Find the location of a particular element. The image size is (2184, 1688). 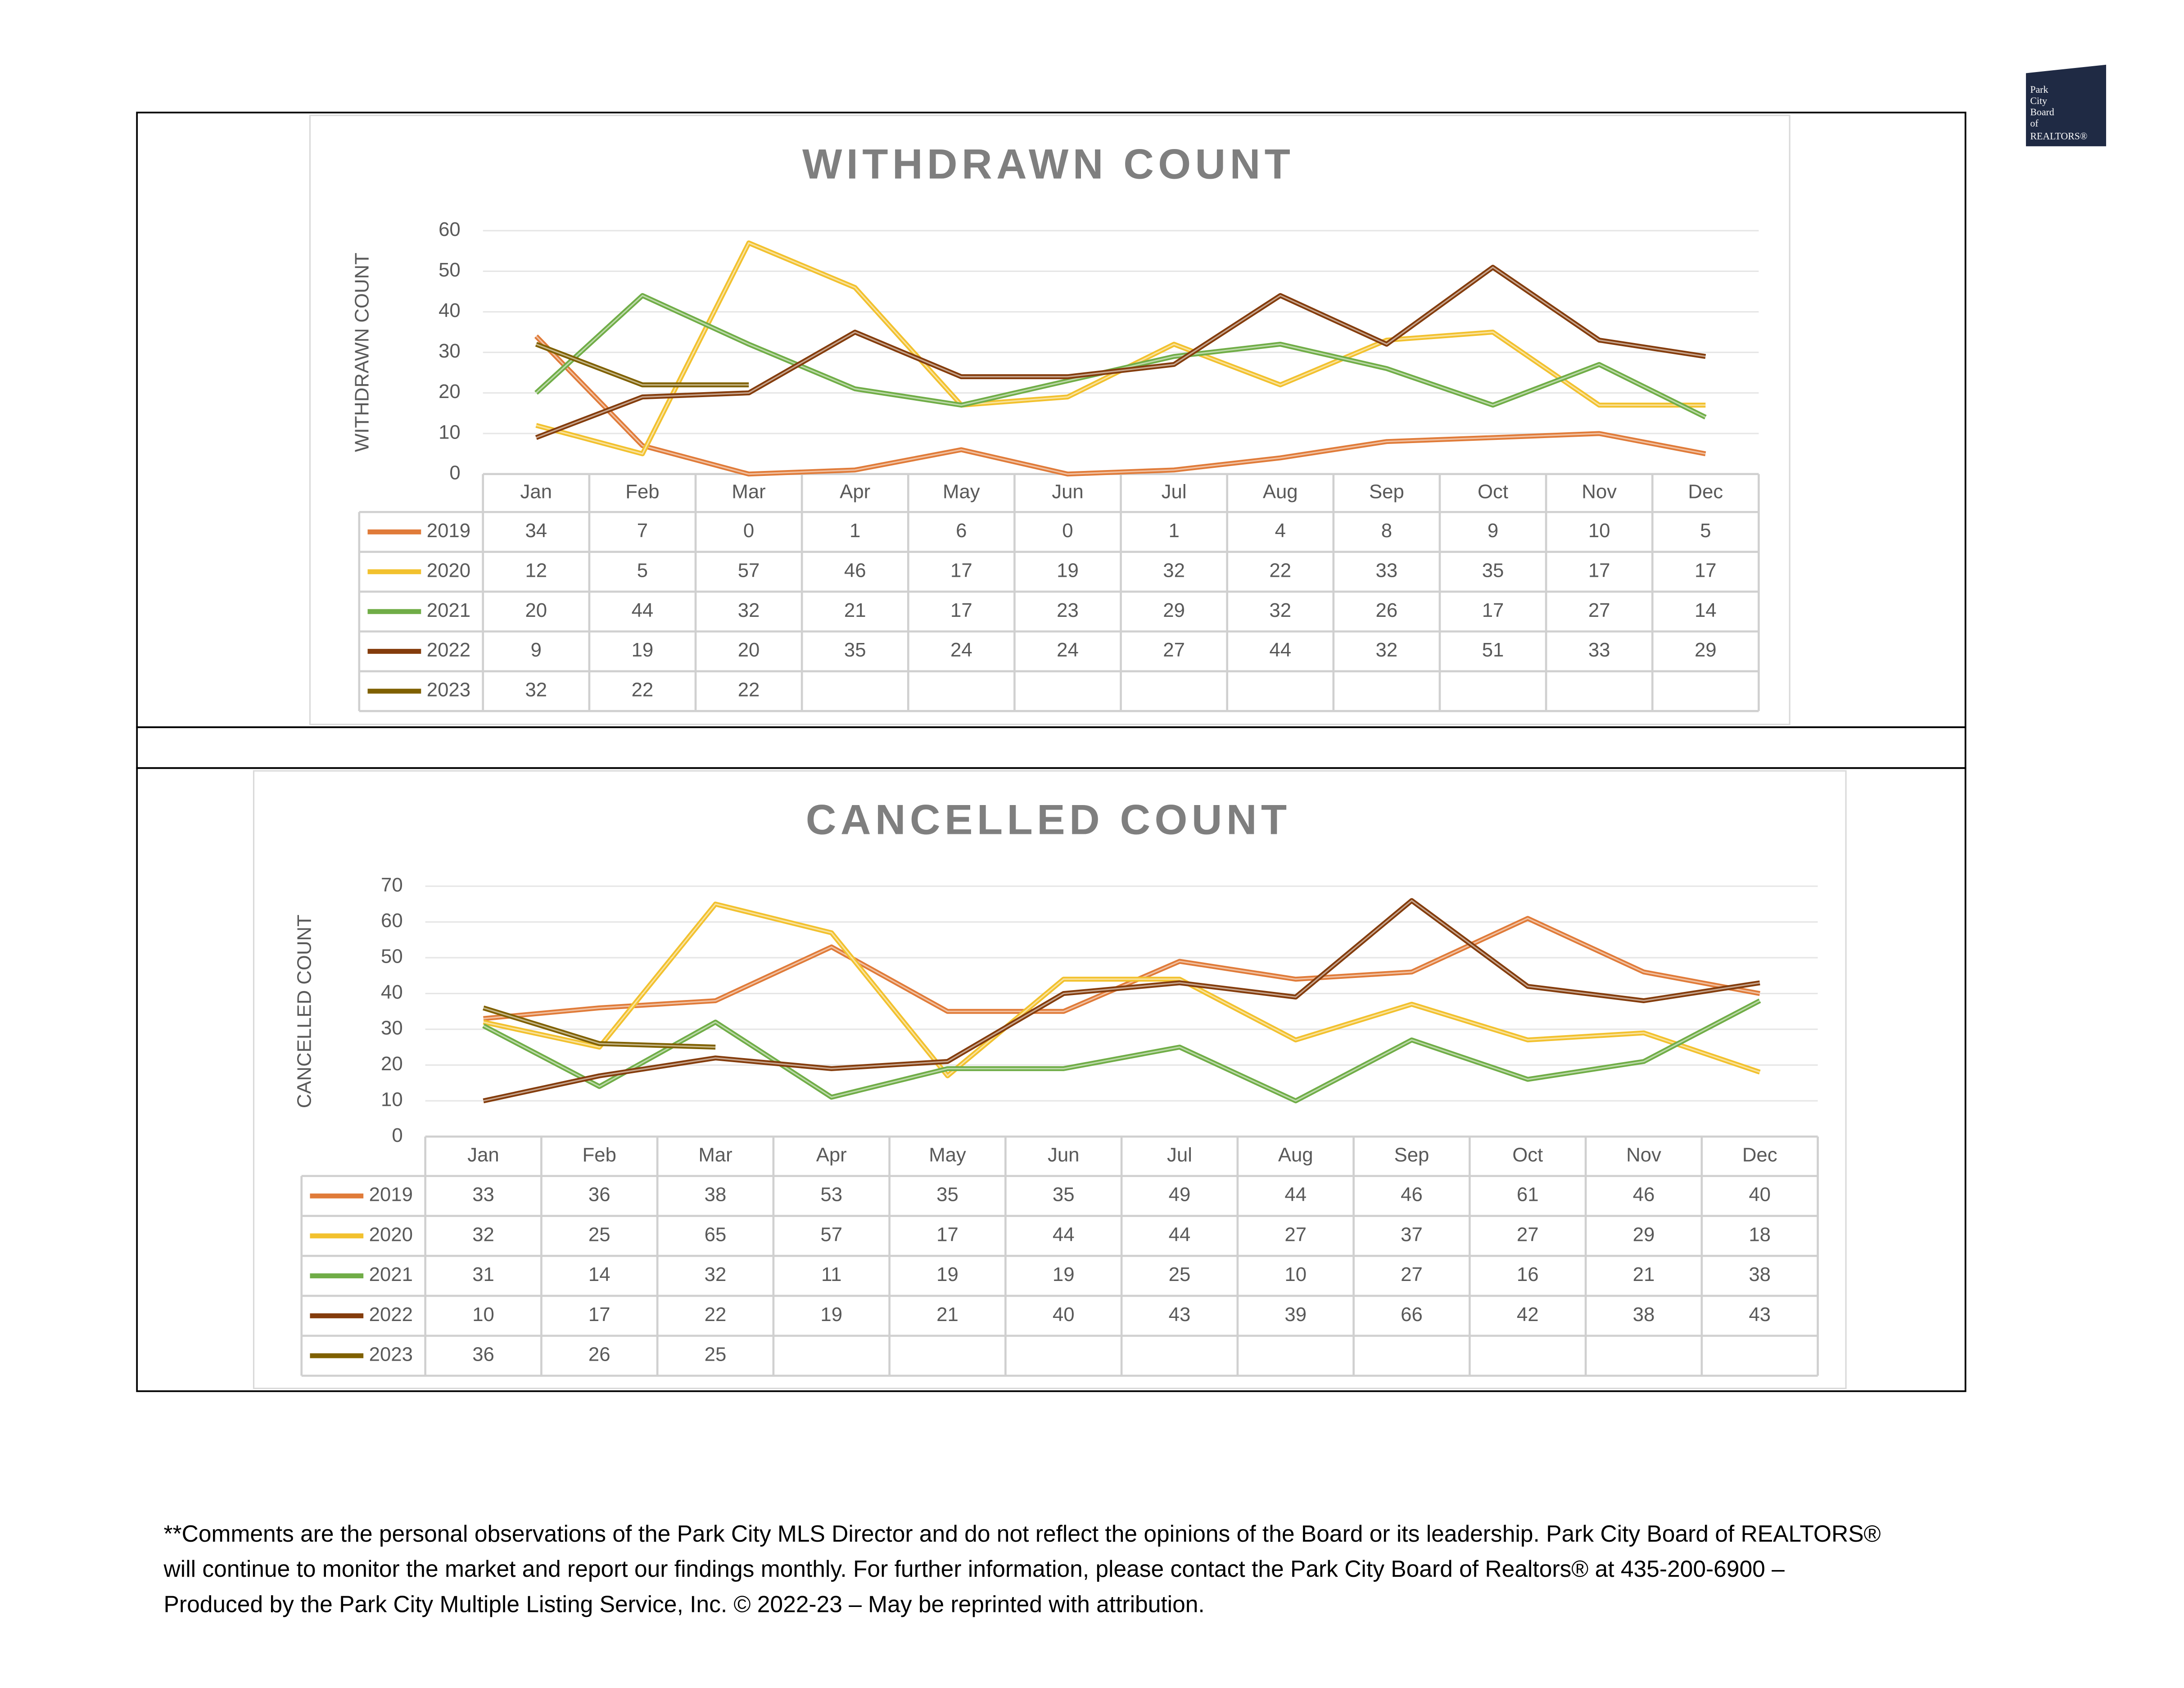

table-value: 66 is located at coordinates (1412, 1315).